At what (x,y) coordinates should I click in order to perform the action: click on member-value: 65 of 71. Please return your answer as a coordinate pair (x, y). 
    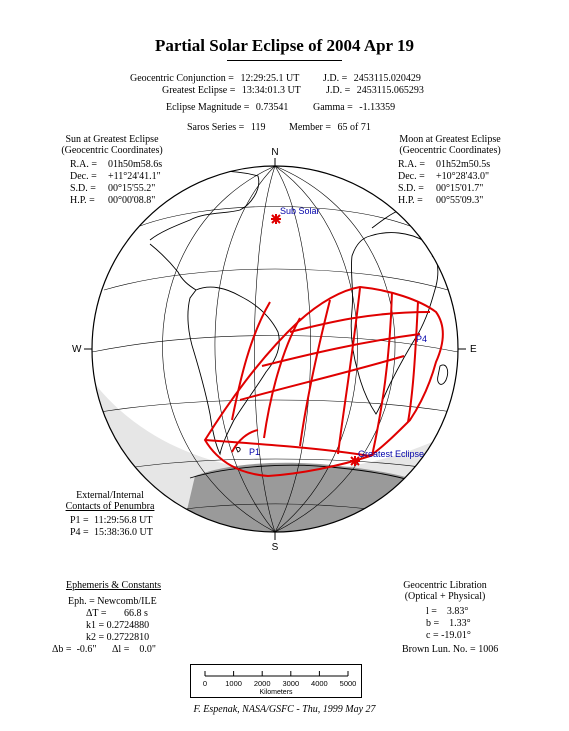
    Looking at the image, I should click on (354, 127).